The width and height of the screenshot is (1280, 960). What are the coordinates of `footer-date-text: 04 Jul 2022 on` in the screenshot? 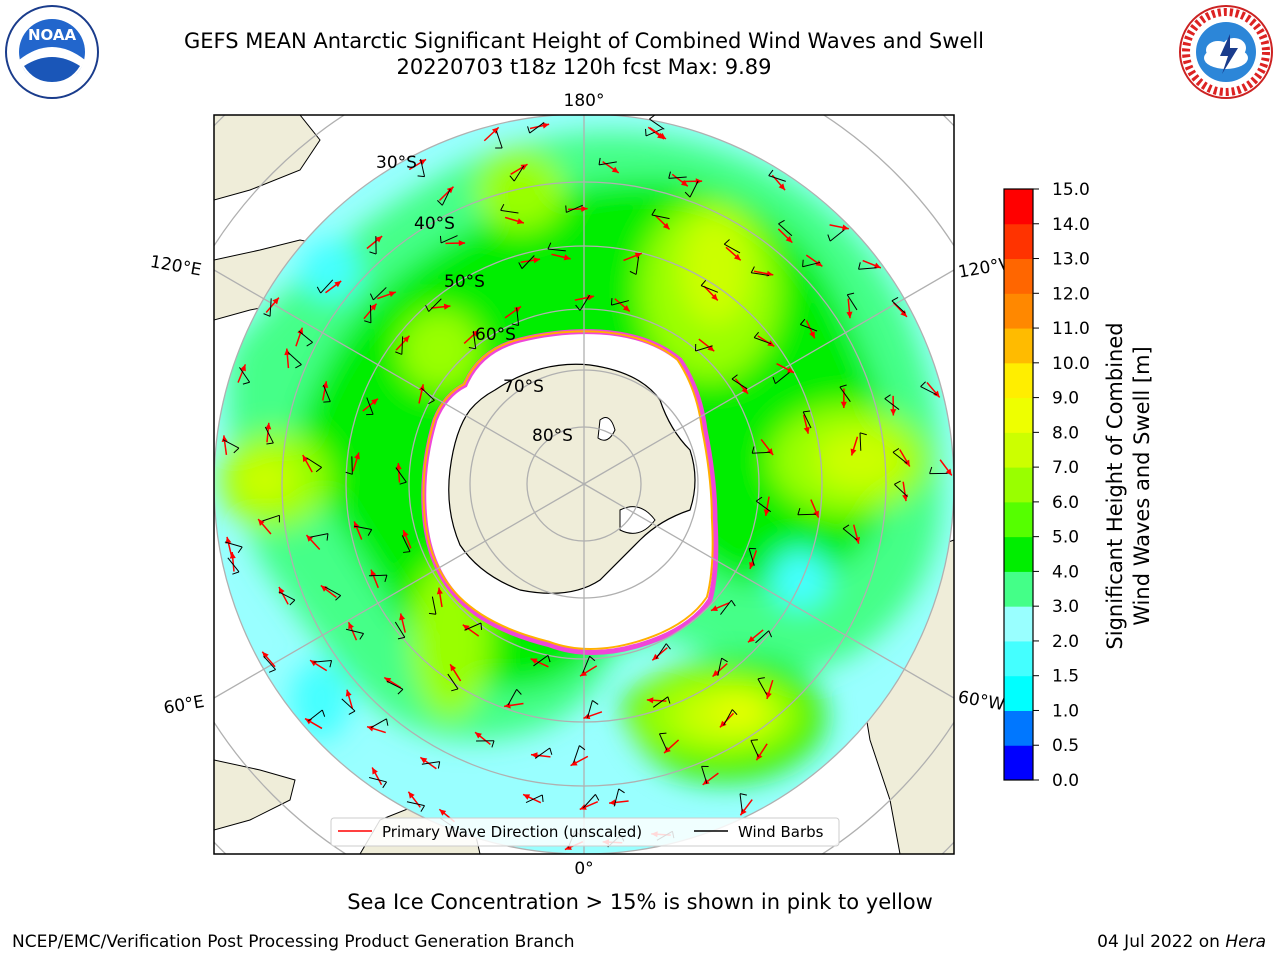 It's located at (1161, 942).